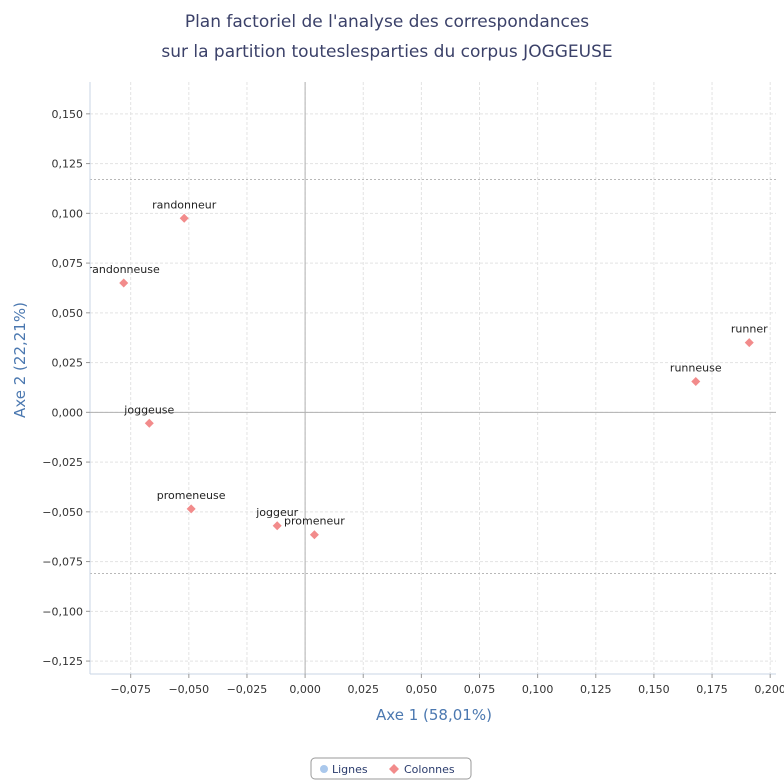 This screenshot has height=780, width=784. I want to click on y-tick-label: −0,100, so click(62, 611).